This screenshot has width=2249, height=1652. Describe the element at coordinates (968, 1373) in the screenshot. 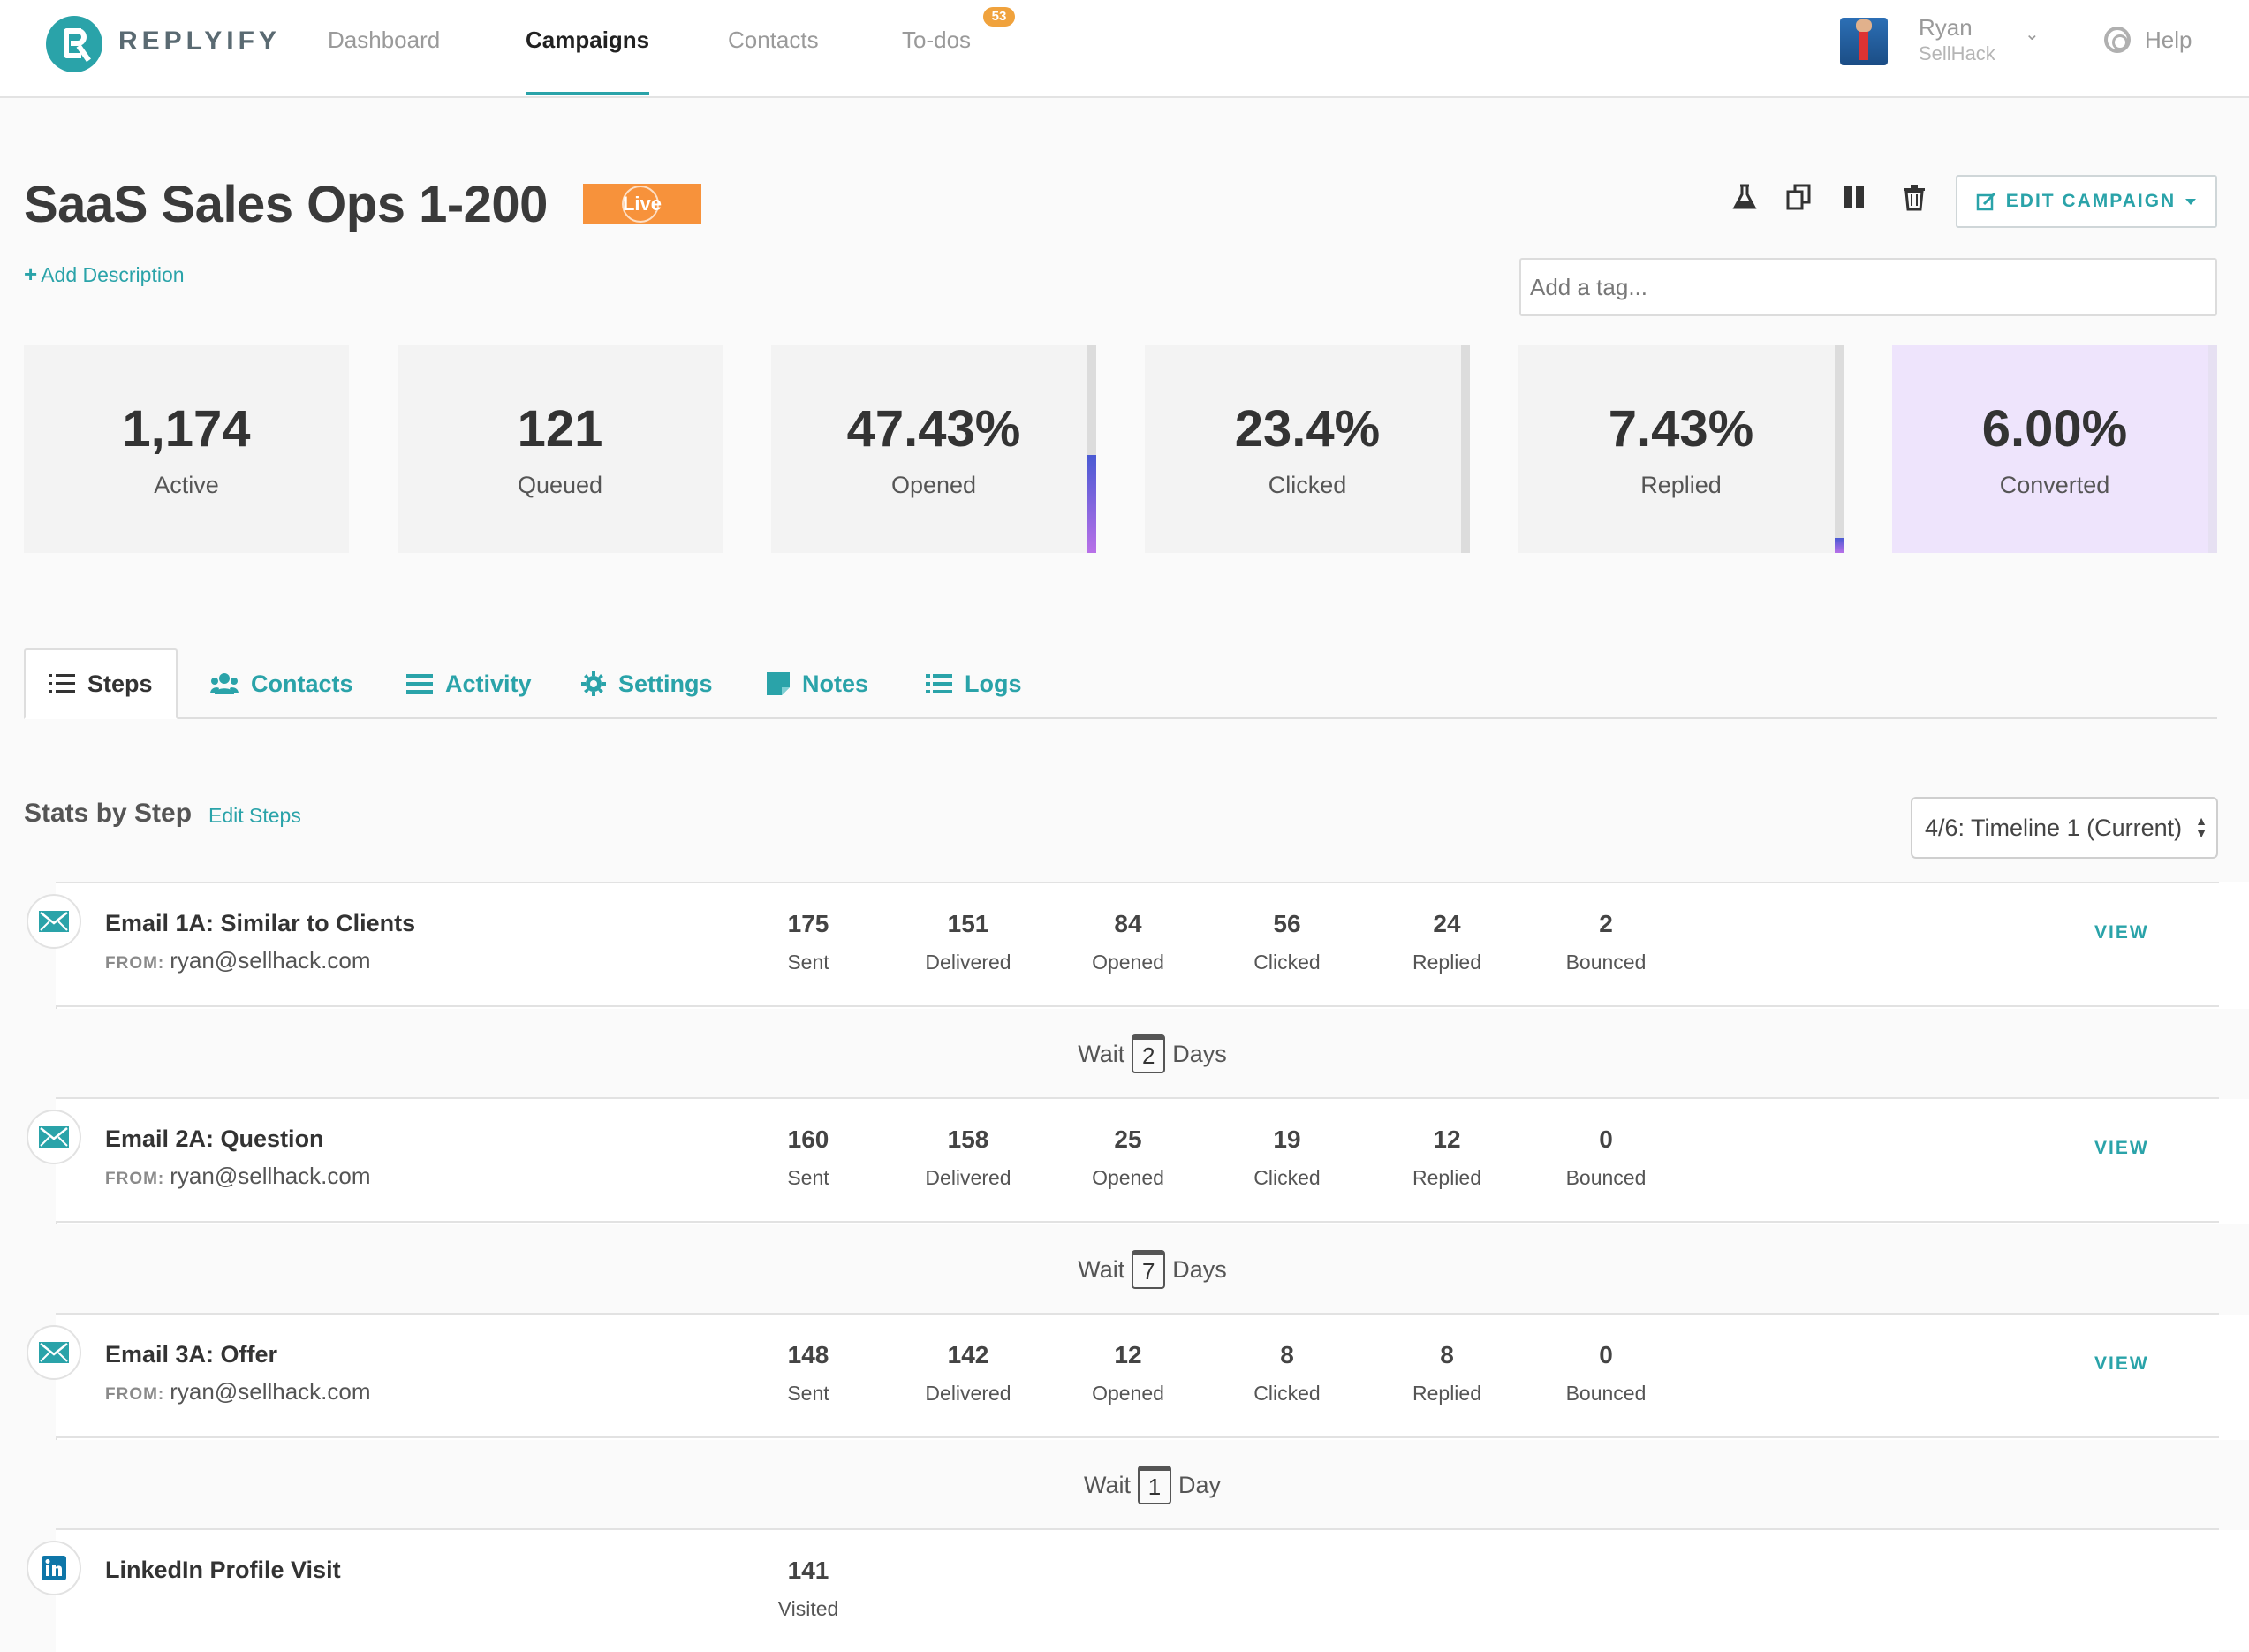

I see `metric-delivered: 142 Delivered` at that location.